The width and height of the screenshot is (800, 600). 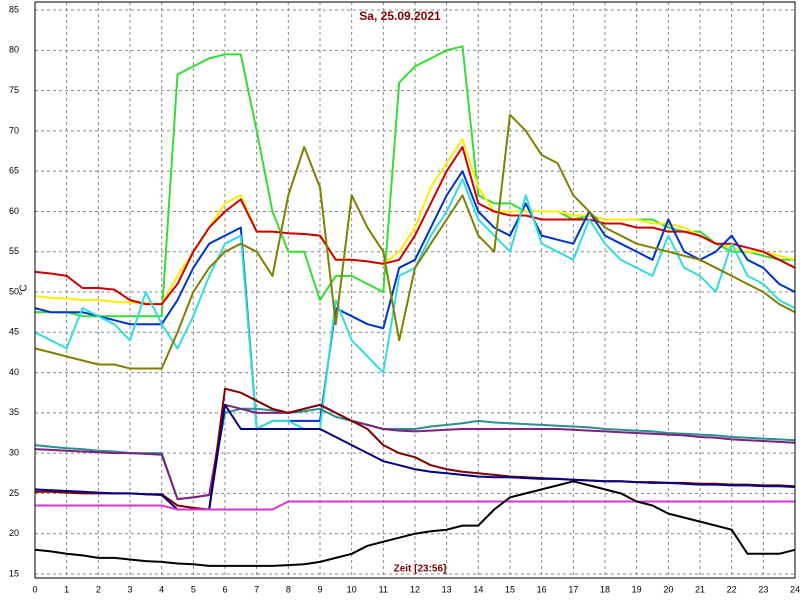 What do you see at coordinates (129, 589) in the screenshot?
I see `x-tick-label: 3` at bounding box center [129, 589].